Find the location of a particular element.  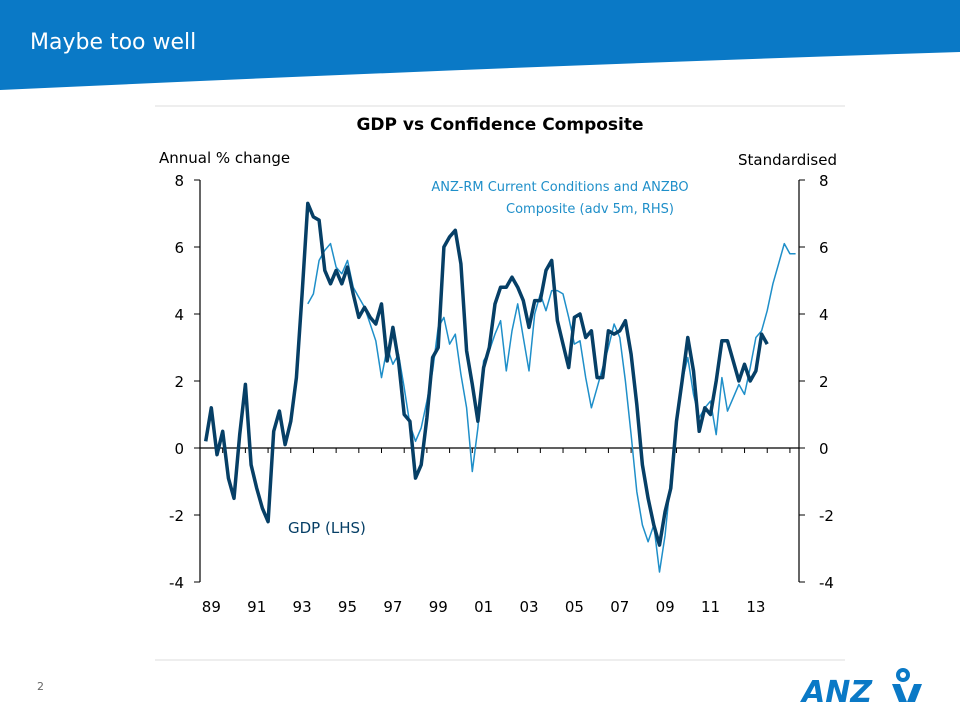

x-tick-label: 09 is located at coordinates (665, 607).